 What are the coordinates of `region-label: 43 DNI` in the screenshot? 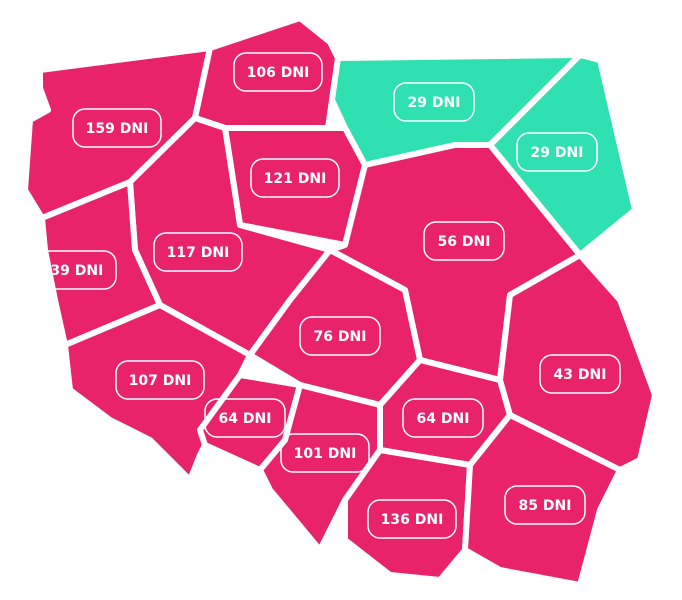 It's located at (580, 375).